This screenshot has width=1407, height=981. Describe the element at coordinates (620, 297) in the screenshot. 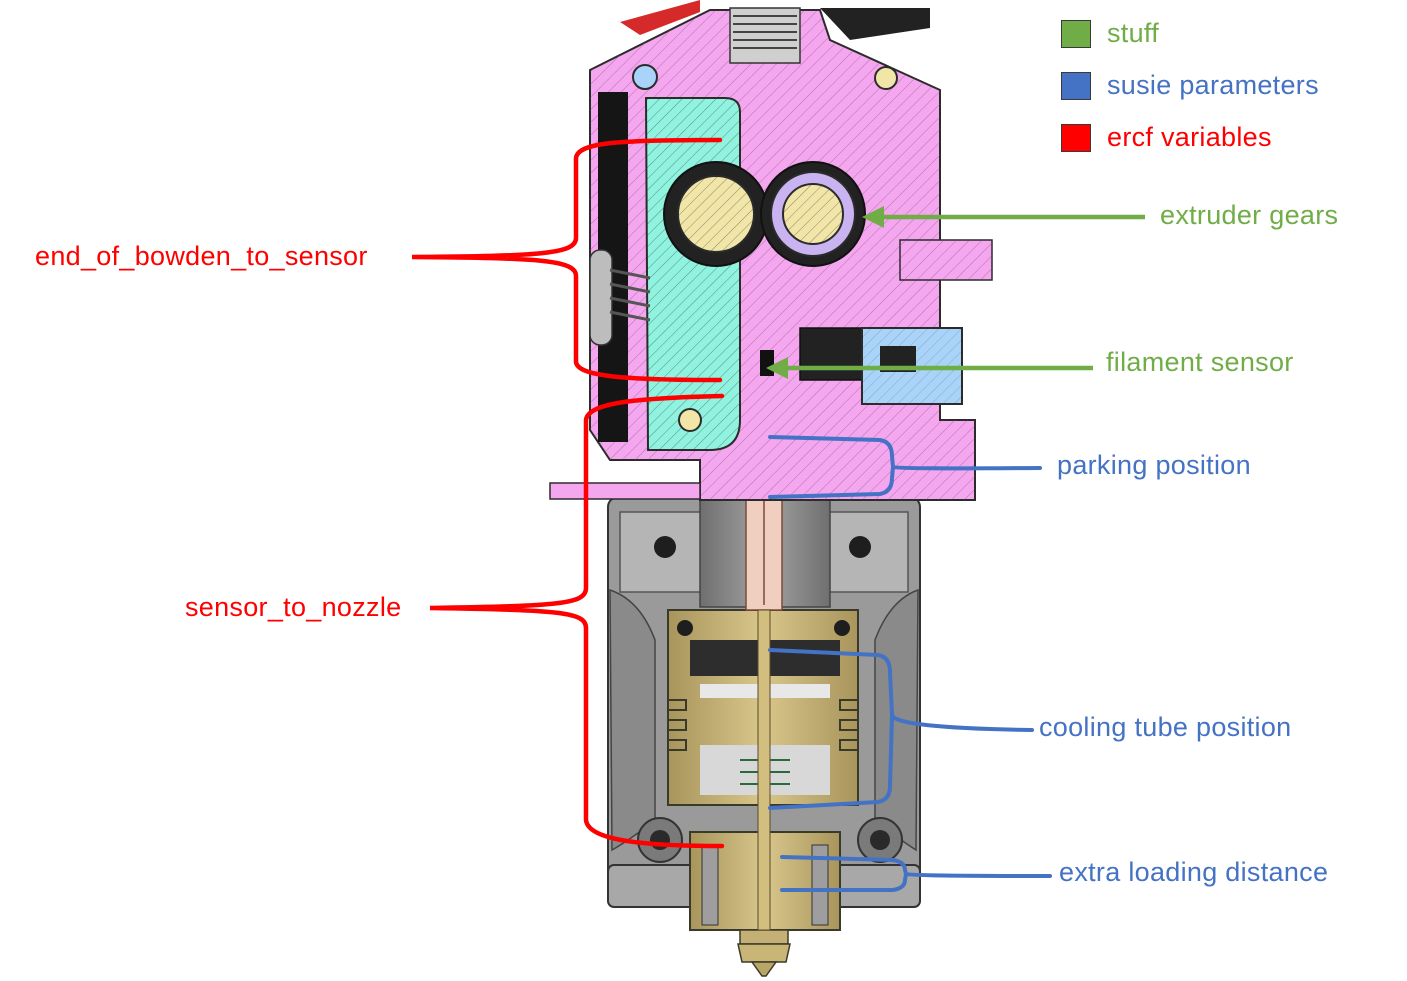

I see `tension-spring` at that location.